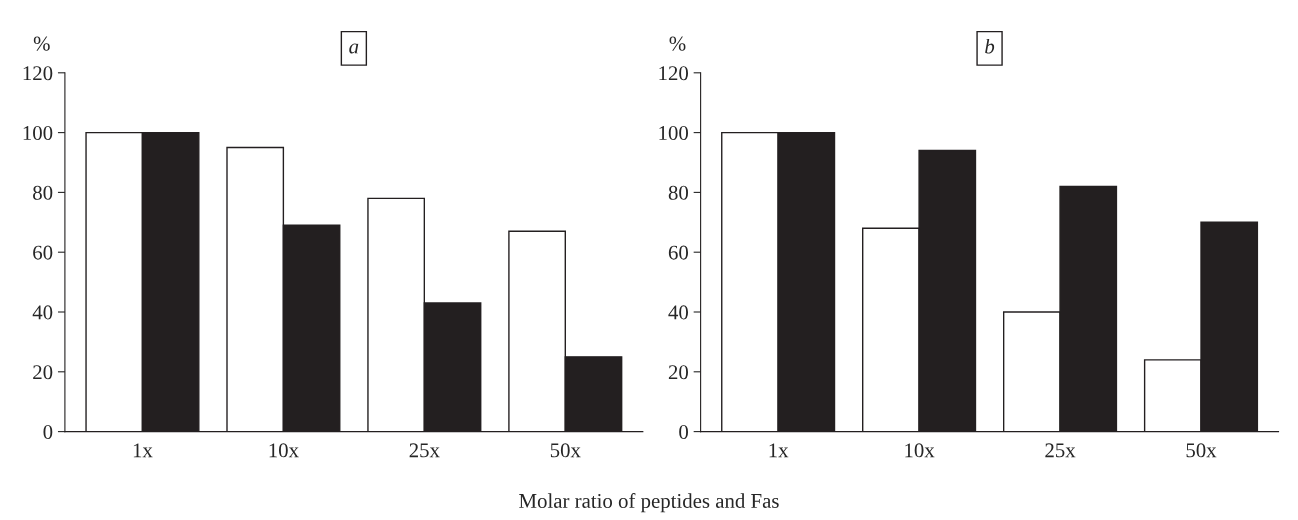  I want to click on chart-title: b, so click(990, 46).